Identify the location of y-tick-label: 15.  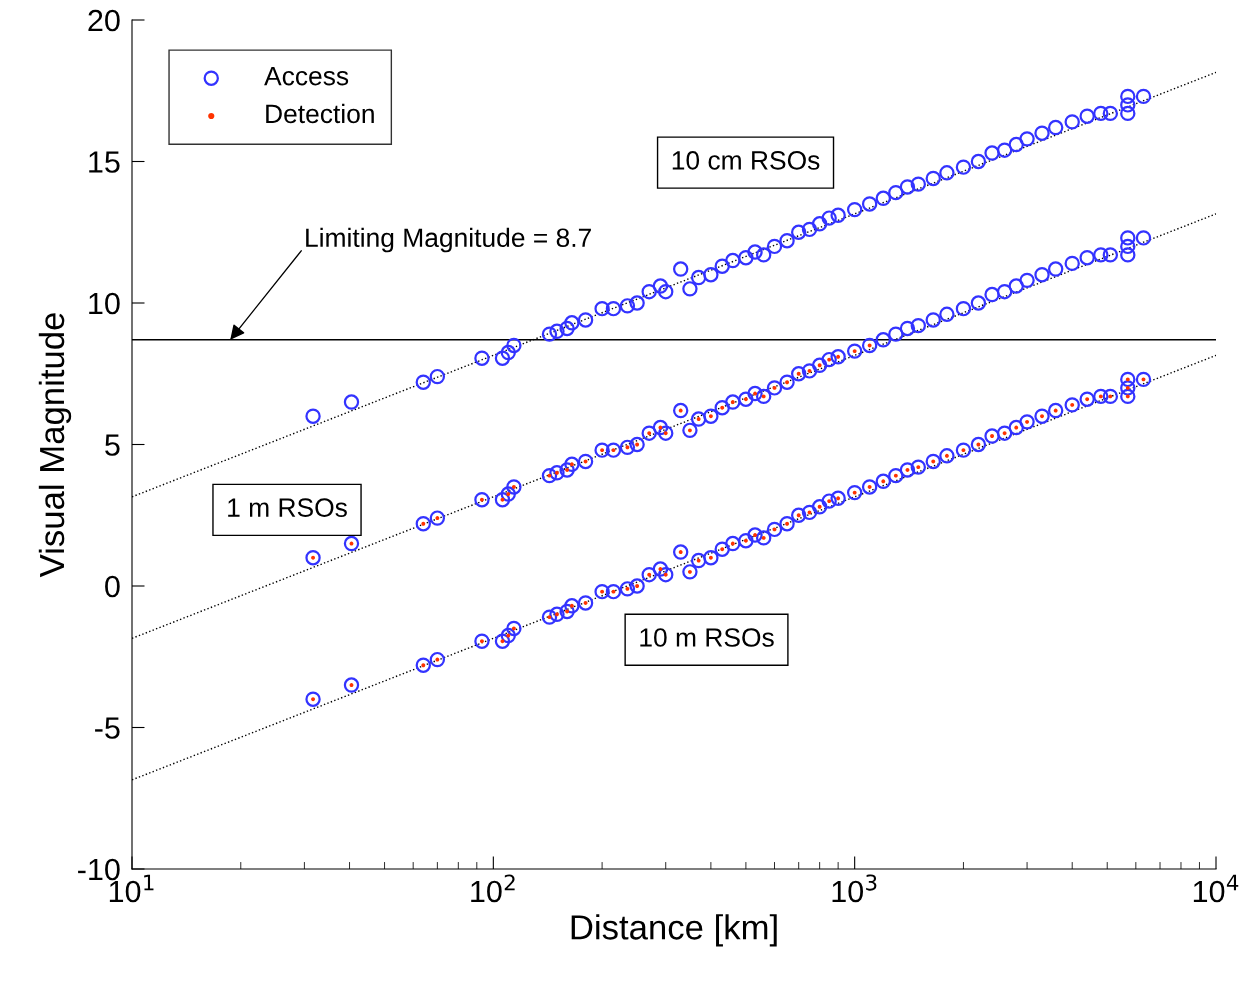
(104, 162).